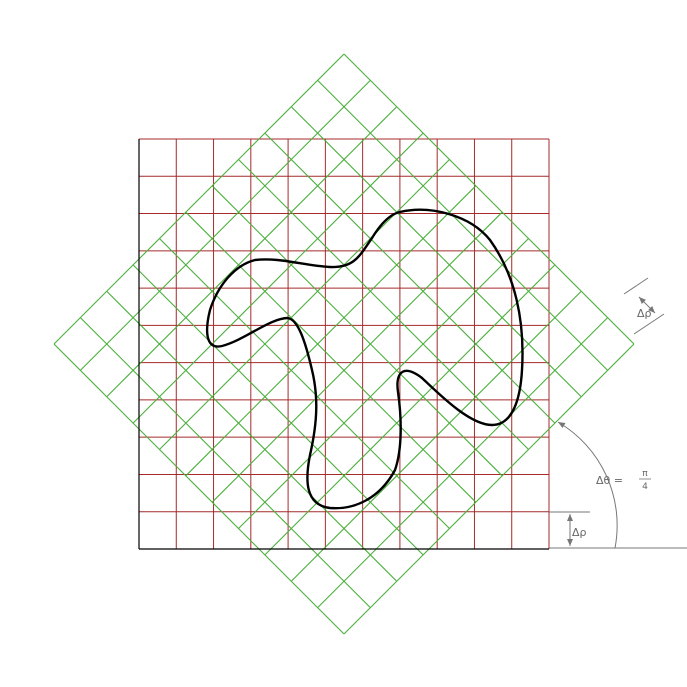  I want to click on rho-annotation-bottom: Δρ, so click(618, 530).